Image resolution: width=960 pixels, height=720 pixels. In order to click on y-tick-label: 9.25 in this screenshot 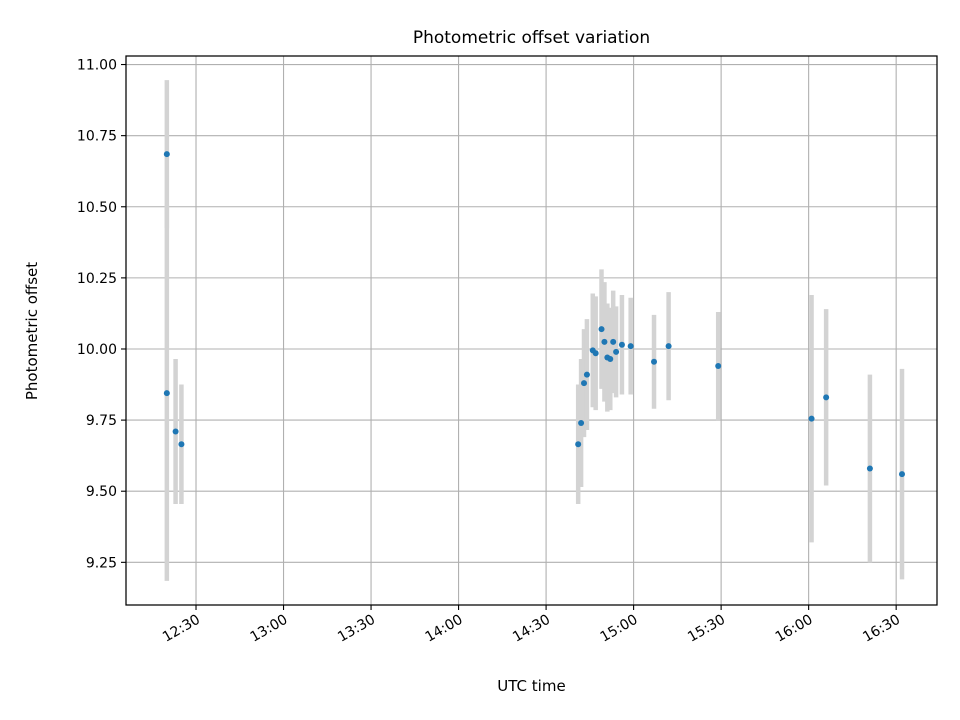, I will do `click(101, 563)`.